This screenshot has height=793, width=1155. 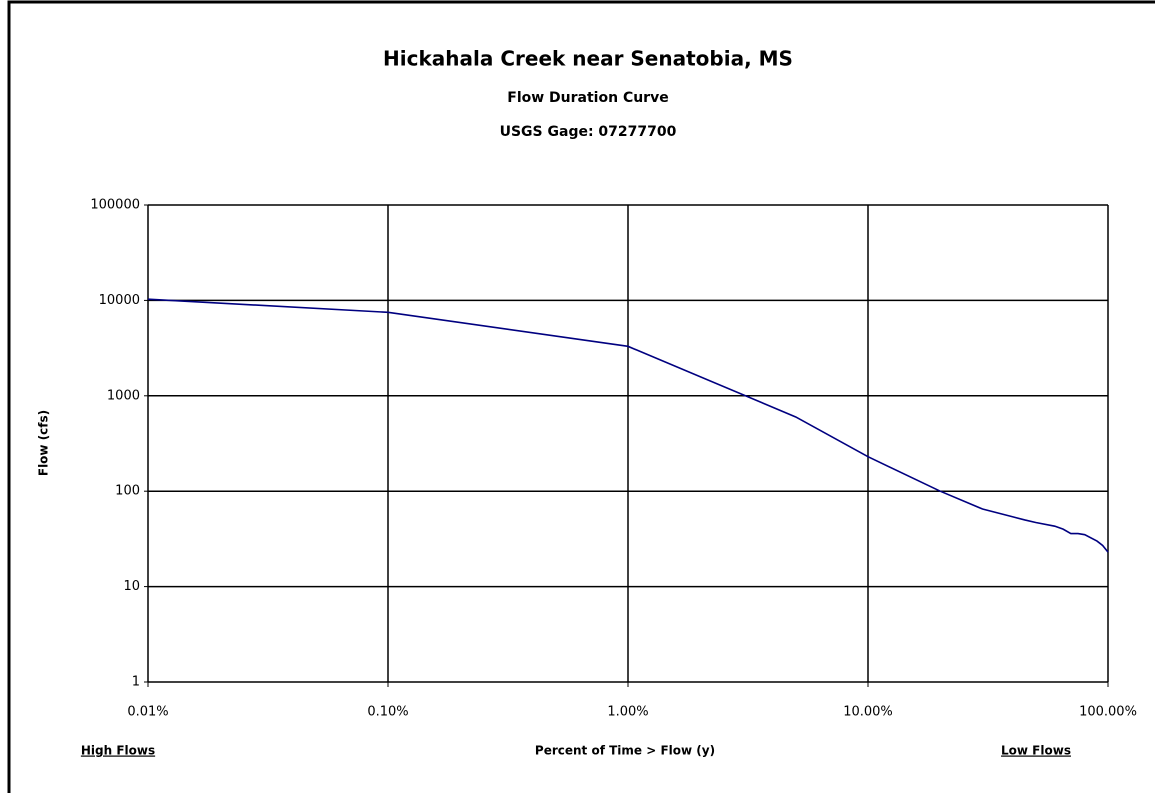 What do you see at coordinates (136, 682) in the screenshot?
I see `y-tick-label: 1` at bounding box center [136, 682].